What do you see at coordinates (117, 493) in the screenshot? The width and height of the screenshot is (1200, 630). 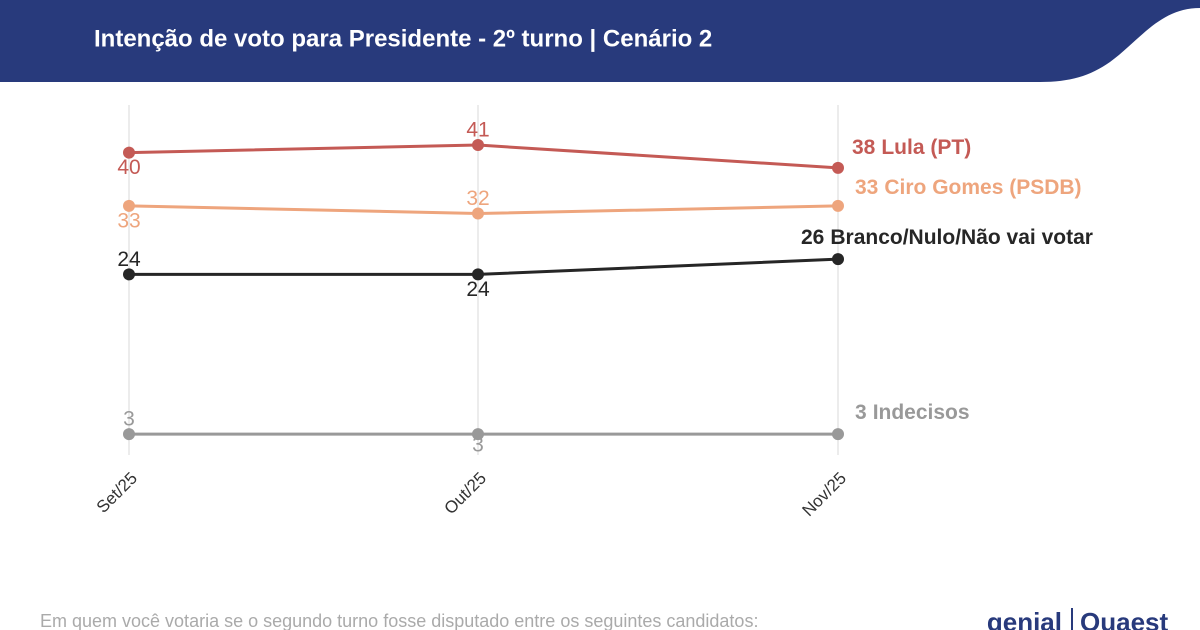 I see `x-tick-label: Set/25` at bounding box center [117, 493].